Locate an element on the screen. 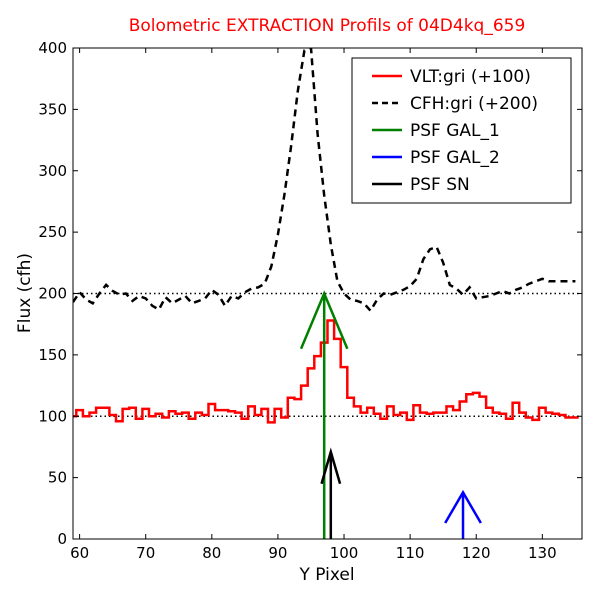  y-tick-label: 150 is located at coordinates (52, 355).